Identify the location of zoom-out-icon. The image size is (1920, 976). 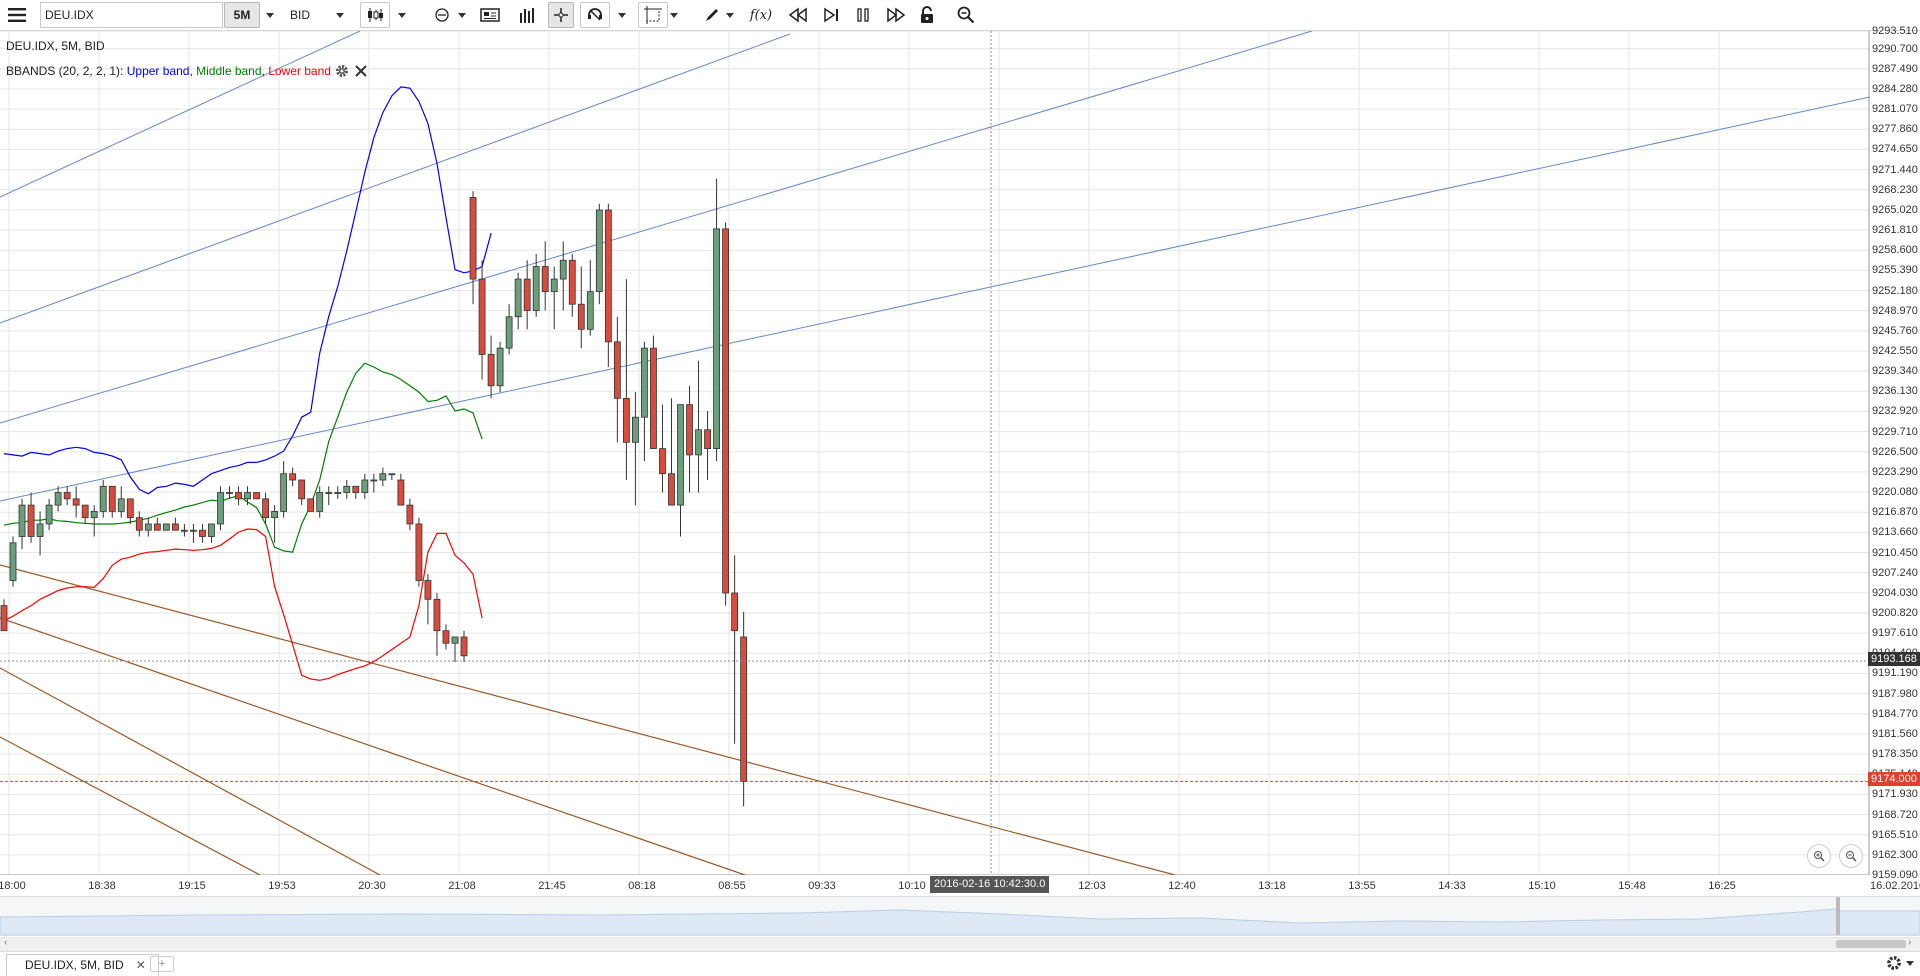
(1851, 856).